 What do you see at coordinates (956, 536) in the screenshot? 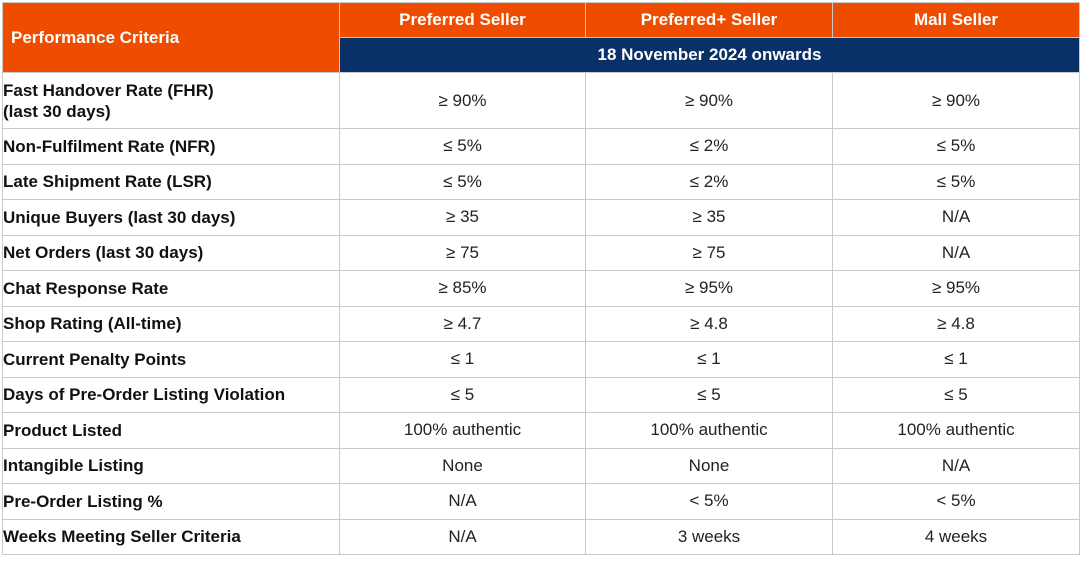
I see `mall-seller-value: 4 weeks` at bounding box center [956, 536].